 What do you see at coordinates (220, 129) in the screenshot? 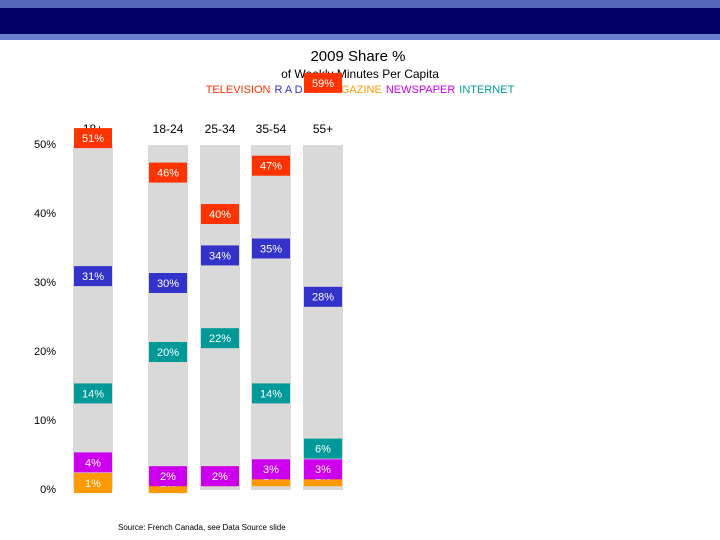
I see `x-tick-label: 25-34` at bounding box center [220, 129].